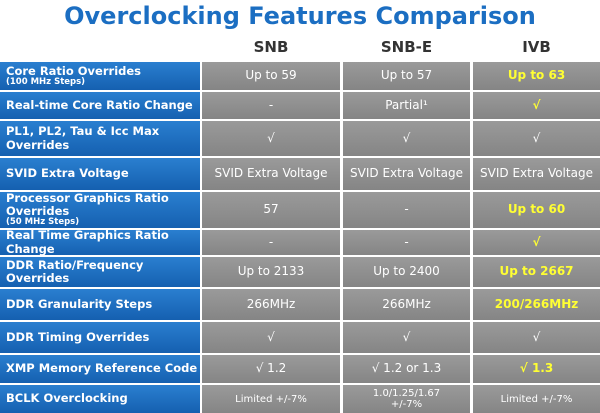  I want to click on cell: Partial¹, so click(406, 105).